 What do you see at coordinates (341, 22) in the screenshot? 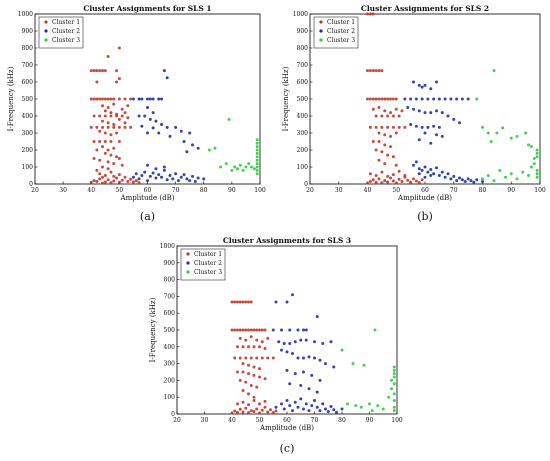
I see `legend-entry: Cluster 1` at bounding box center [341, 22].